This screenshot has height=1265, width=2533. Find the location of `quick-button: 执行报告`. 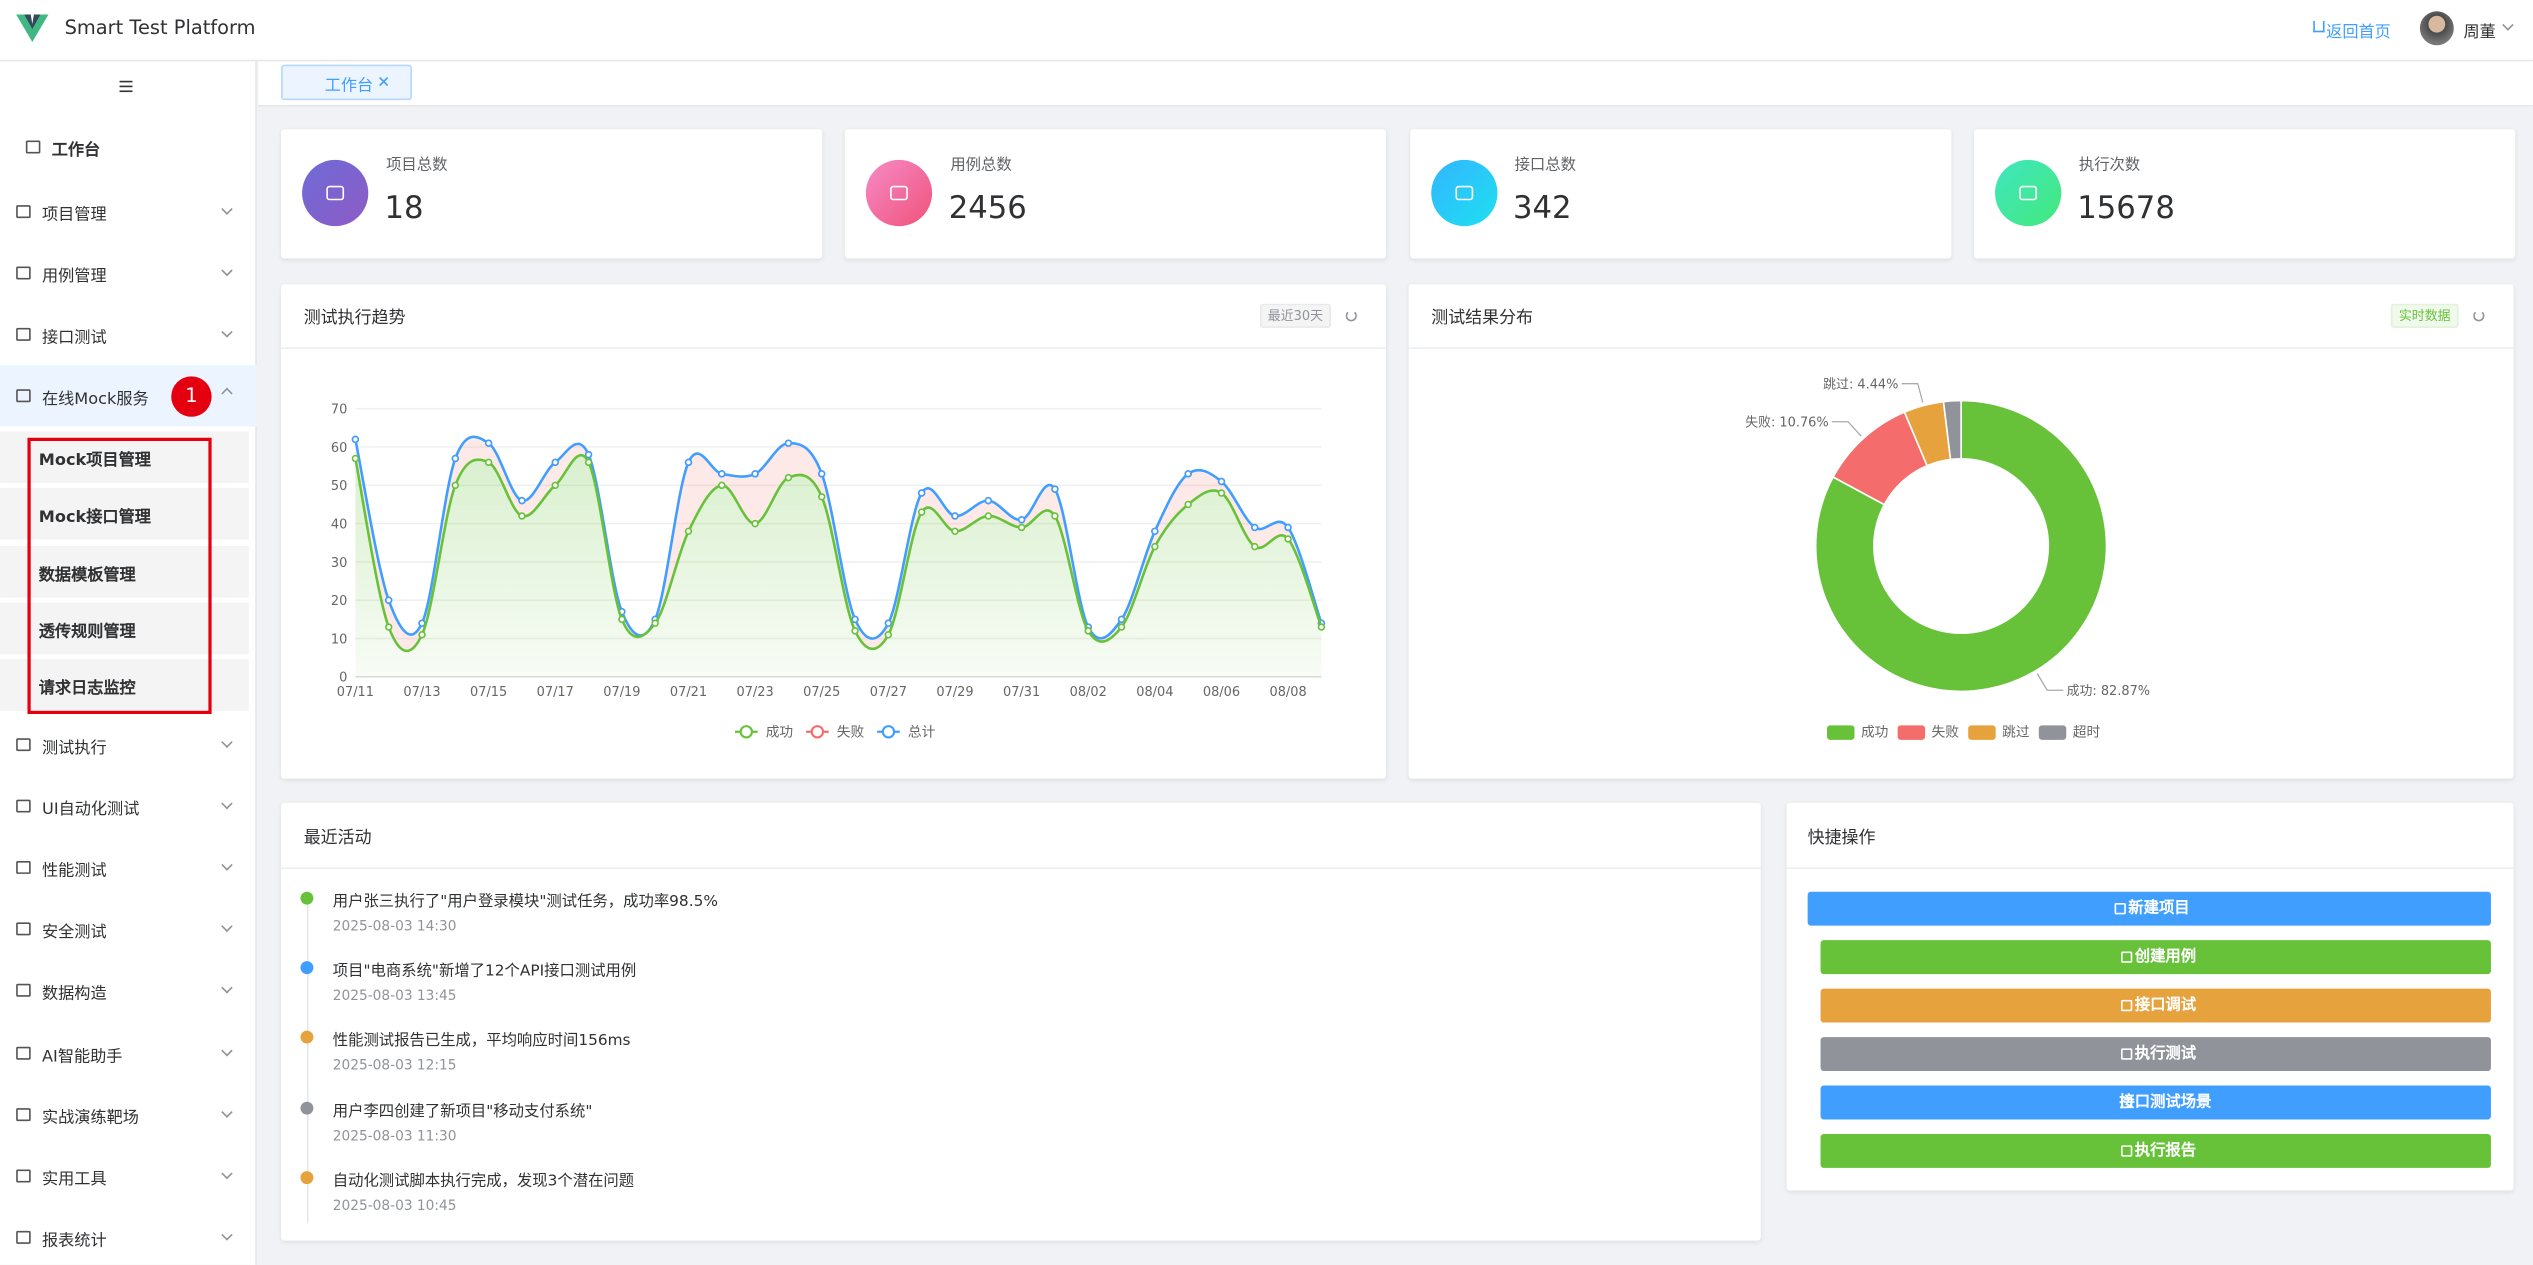

quick-button: 执行报告 is located at coordinates (2155, 1151).